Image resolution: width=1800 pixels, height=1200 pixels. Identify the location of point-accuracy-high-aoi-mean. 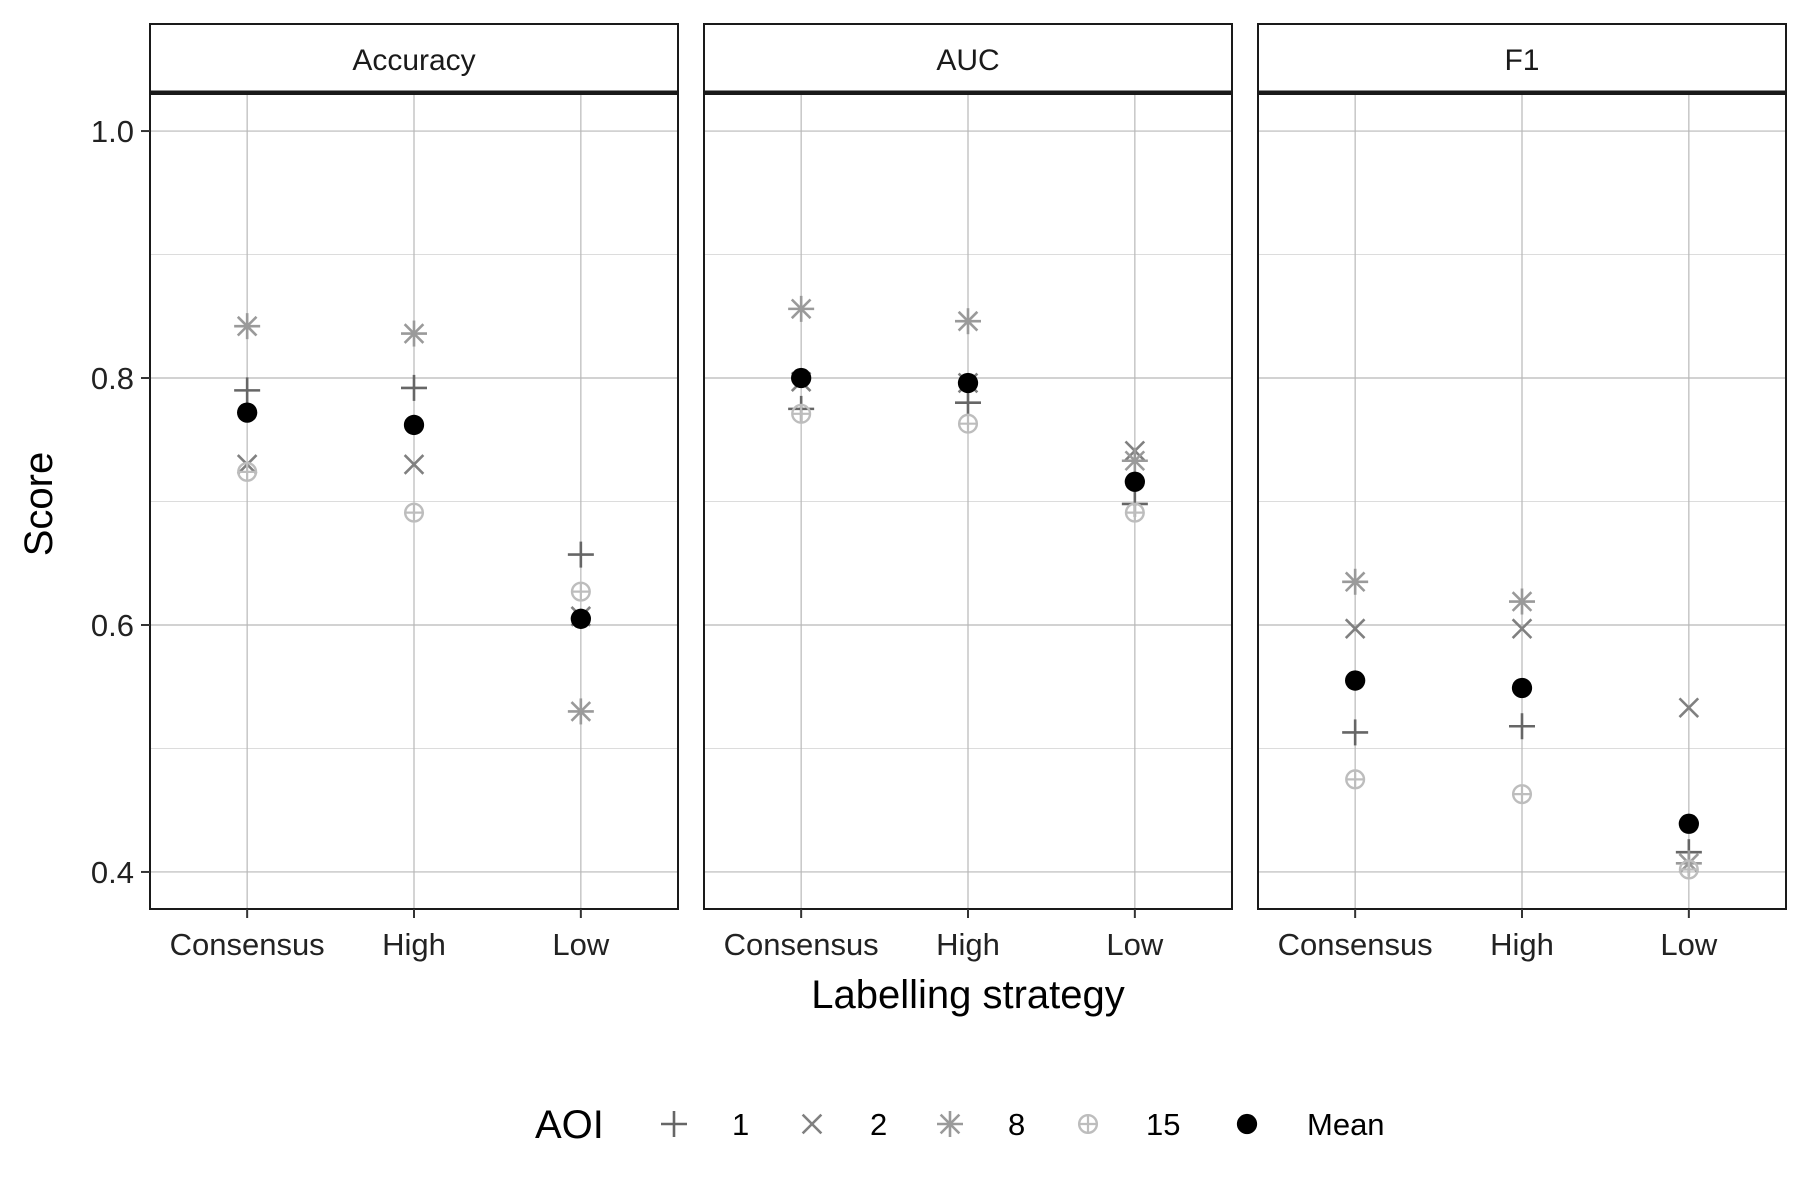
(414, 425).